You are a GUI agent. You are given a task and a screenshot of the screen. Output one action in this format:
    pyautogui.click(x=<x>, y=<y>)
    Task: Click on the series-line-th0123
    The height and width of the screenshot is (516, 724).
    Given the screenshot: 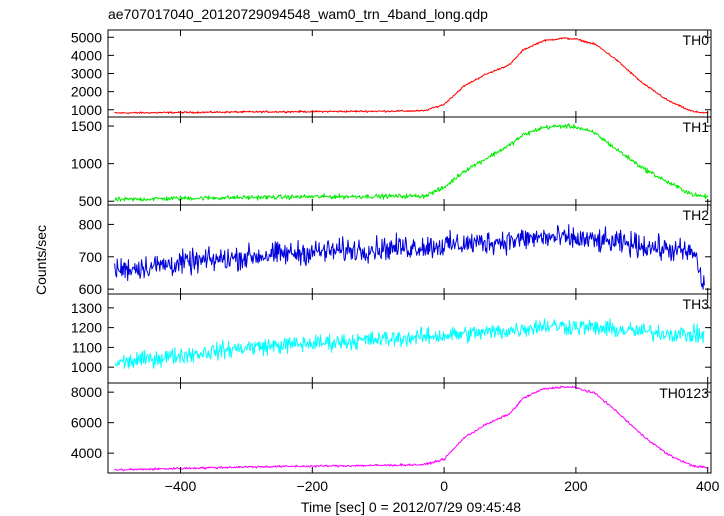 What is the action you would take?
    pyautogui.click(x=411, y=428)
    